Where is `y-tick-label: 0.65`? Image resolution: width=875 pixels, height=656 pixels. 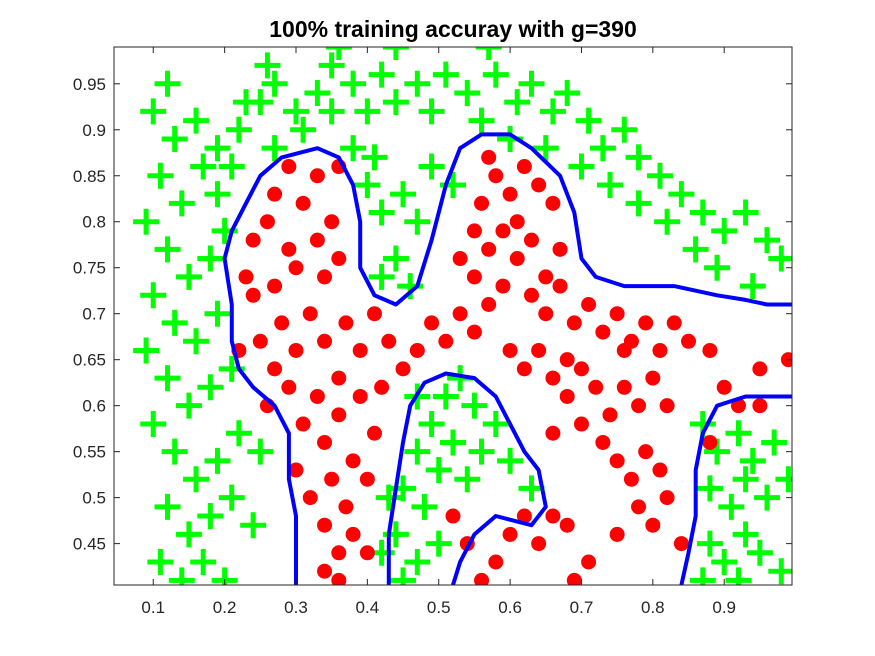
y-tick-label: 0.65 is located at coordinates (89, 360).